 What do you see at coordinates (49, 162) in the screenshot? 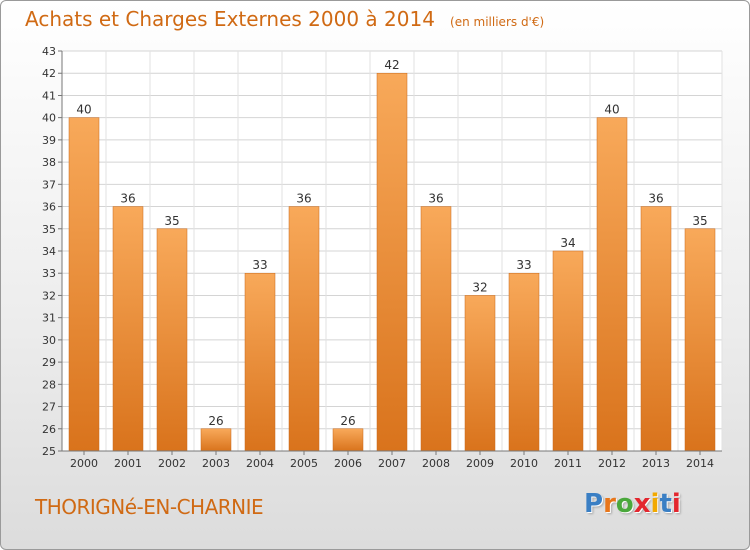
I see `y-tick-label: 38` at bounding box center [49, 162].